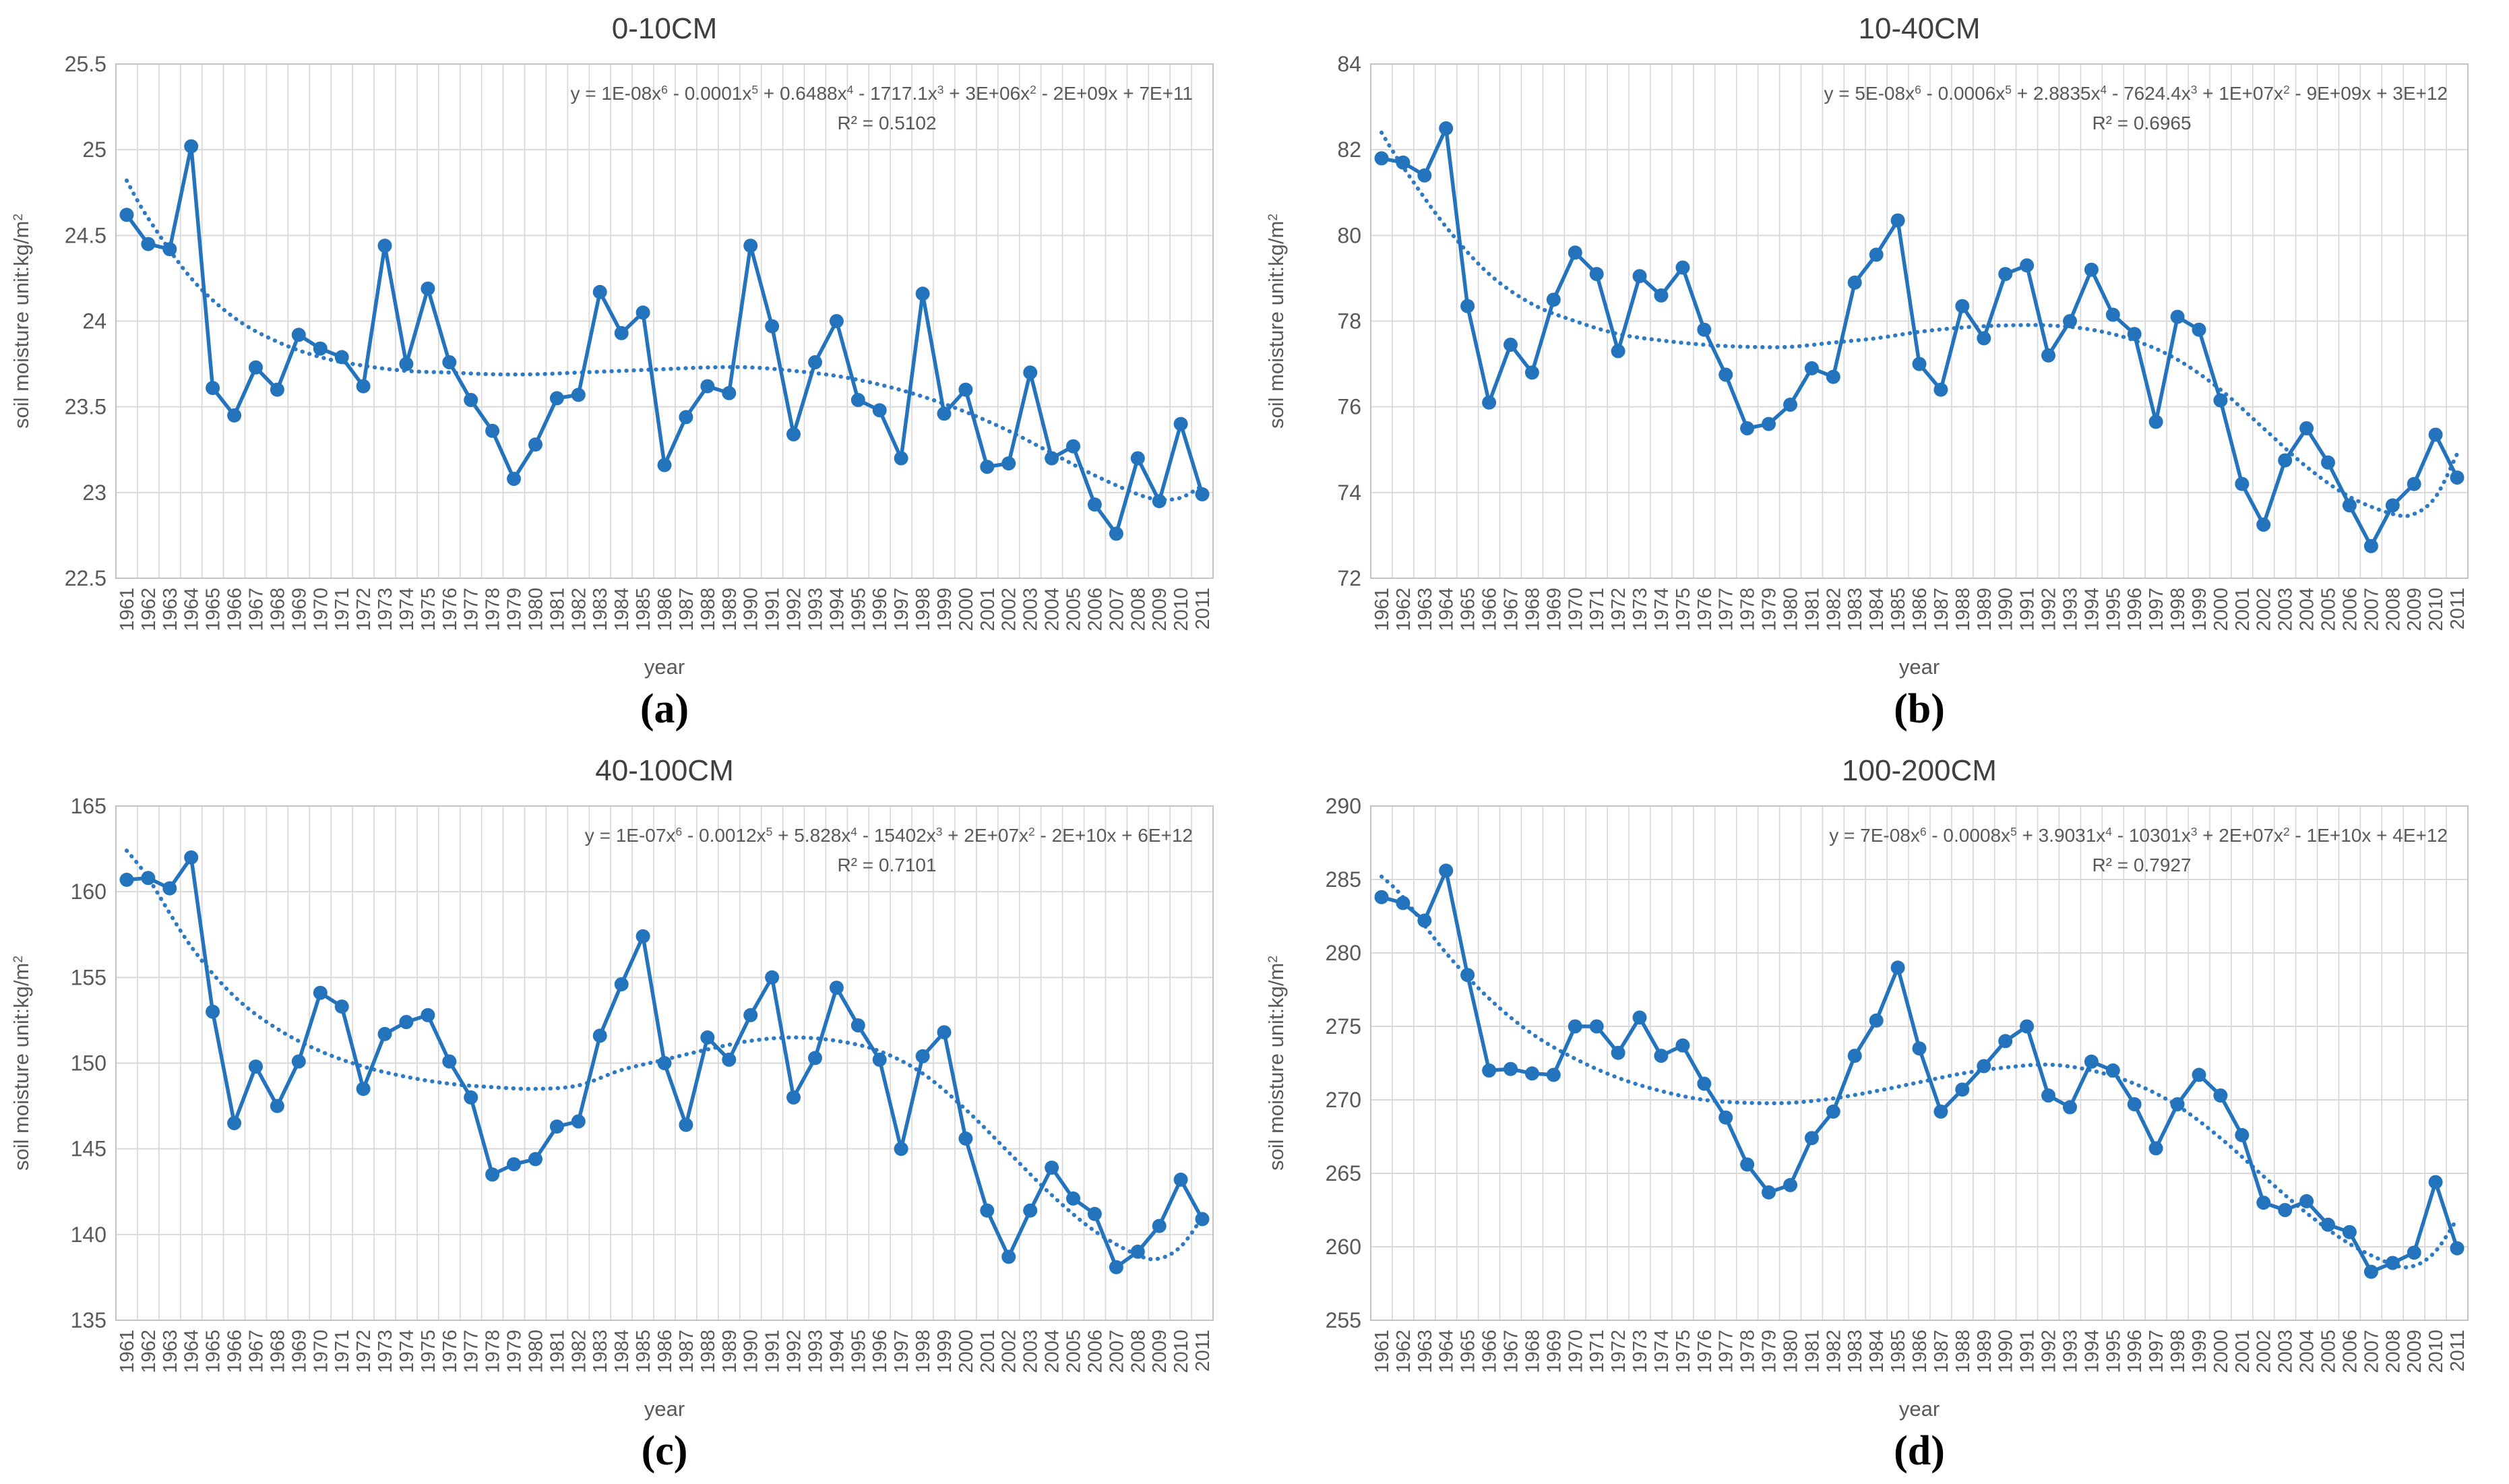 This screenshot has width=2509, height=1484. Describe the element at coordinates (1349, 149) in the screenshot. I see `y-tick-label: 82` at that location.